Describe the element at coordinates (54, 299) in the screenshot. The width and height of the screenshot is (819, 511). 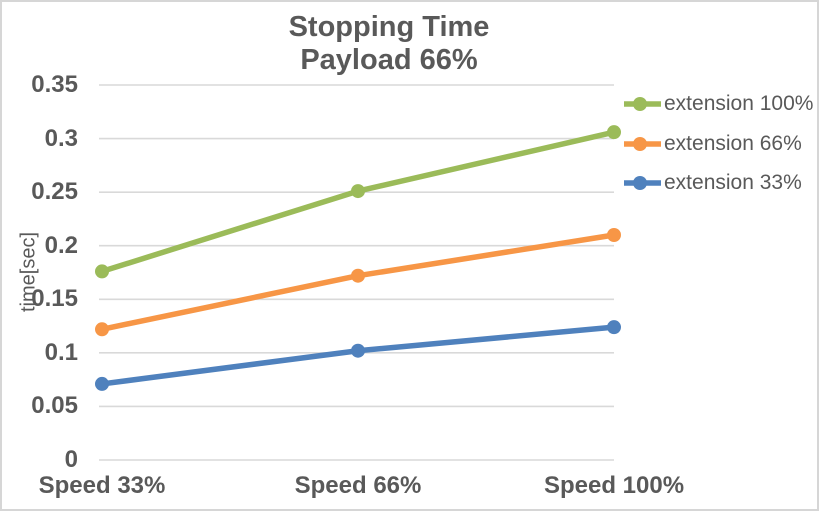
I see `y-tick-label: 0.15` at that location.